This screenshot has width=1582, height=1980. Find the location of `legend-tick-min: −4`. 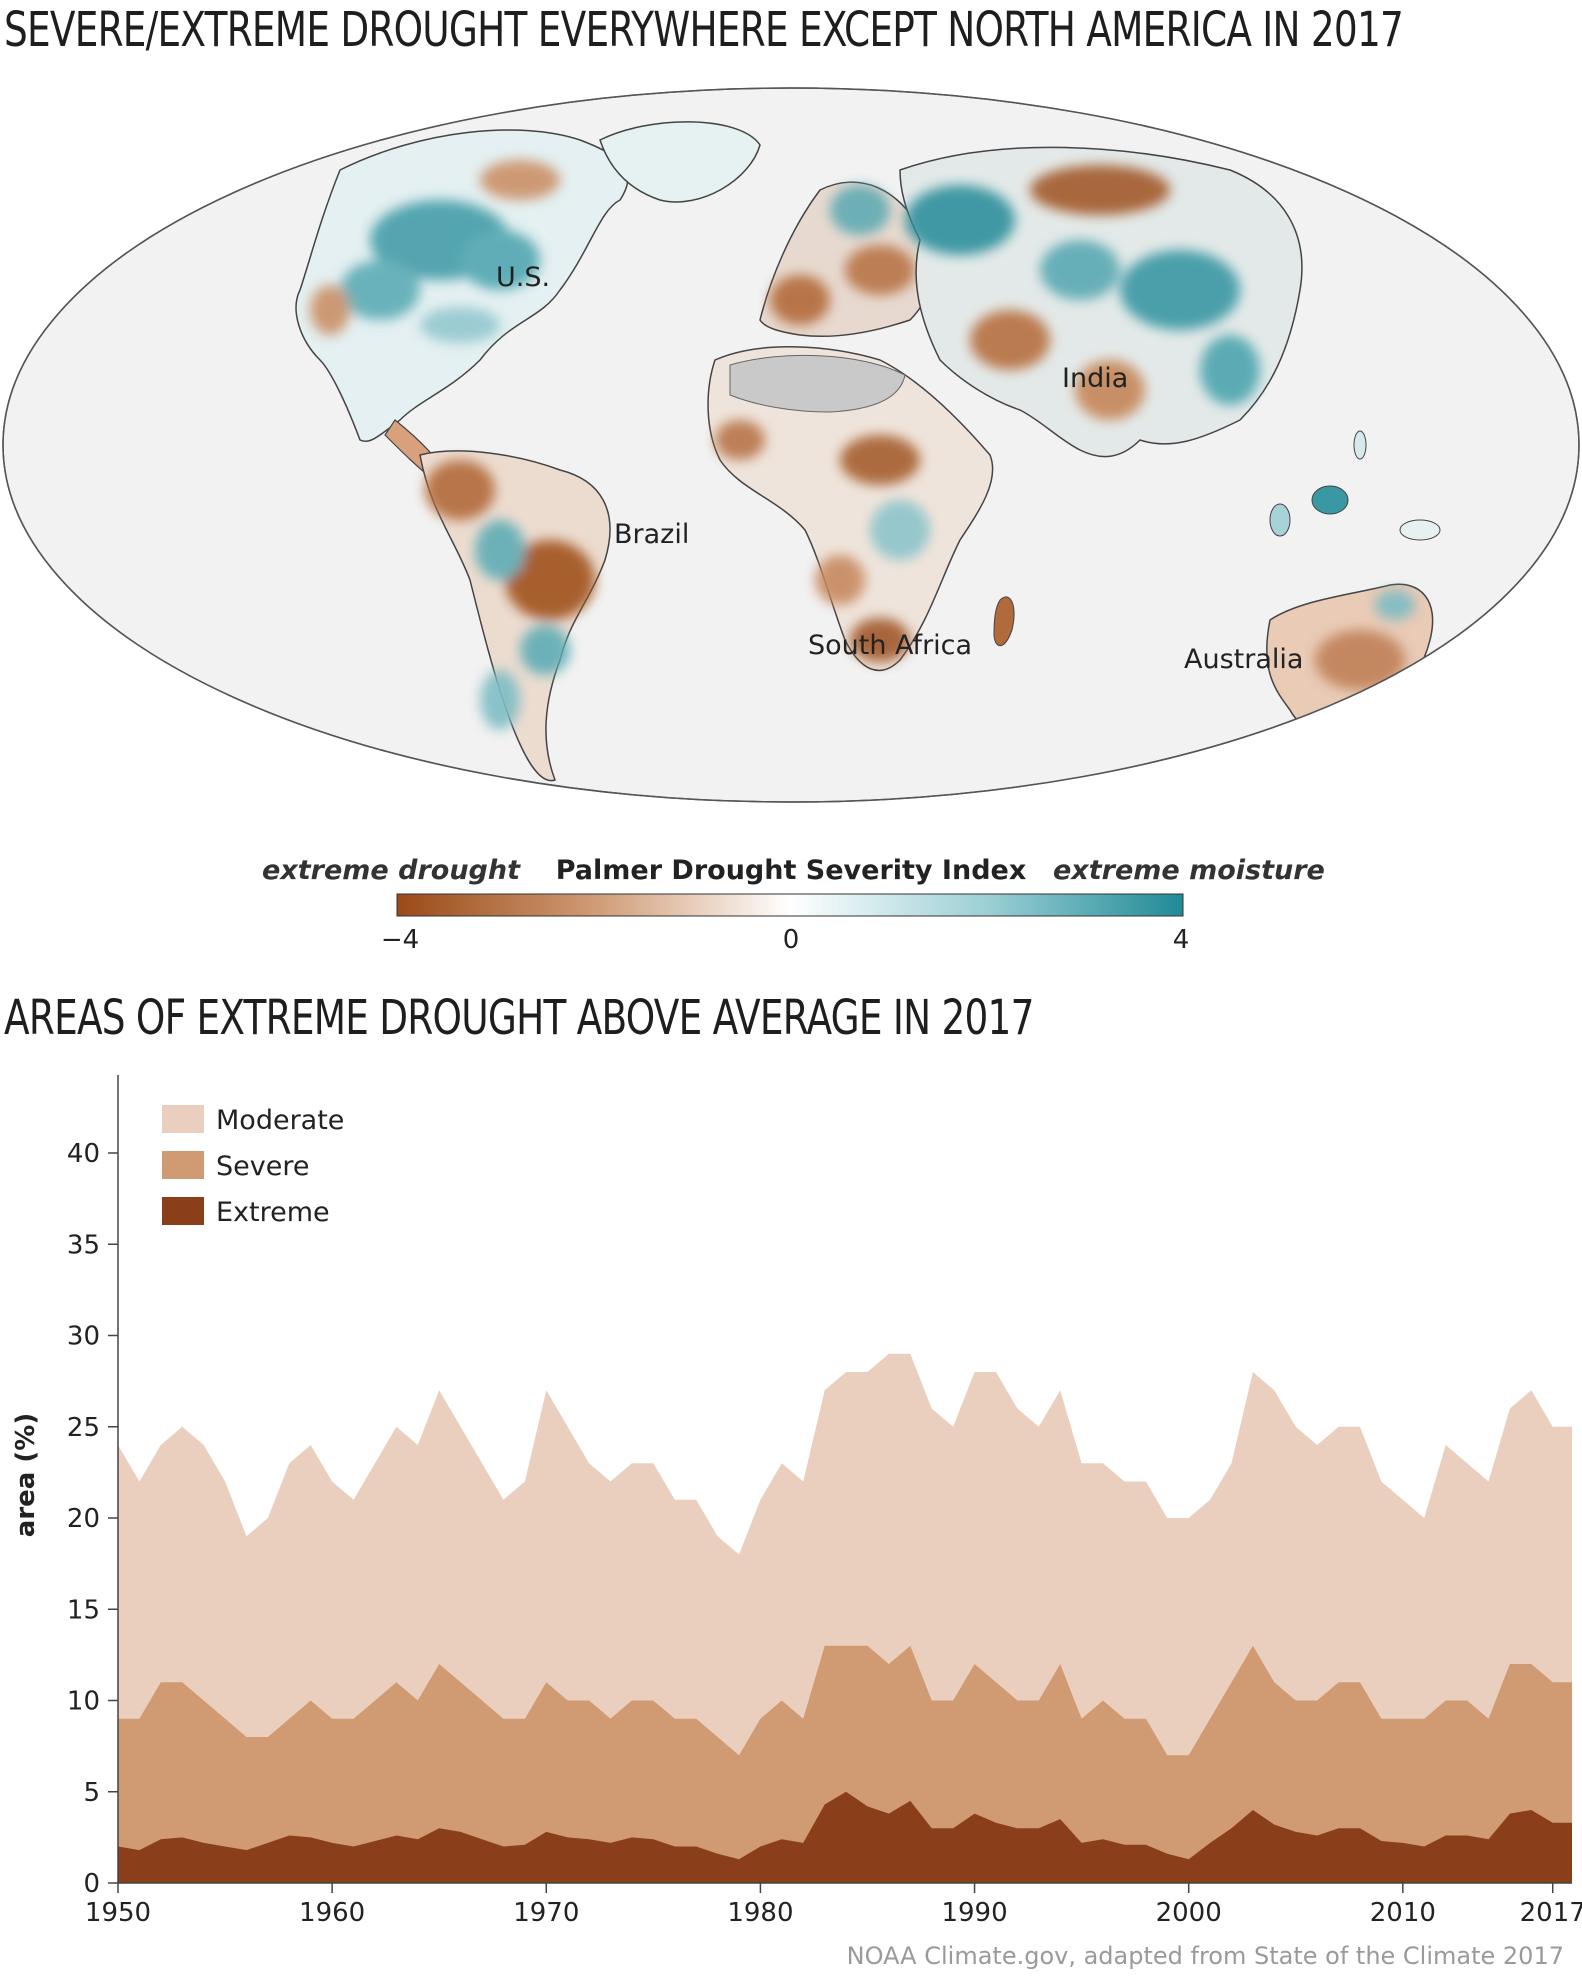

legend-tick-min: −4 is located at coordinates (400, 940).